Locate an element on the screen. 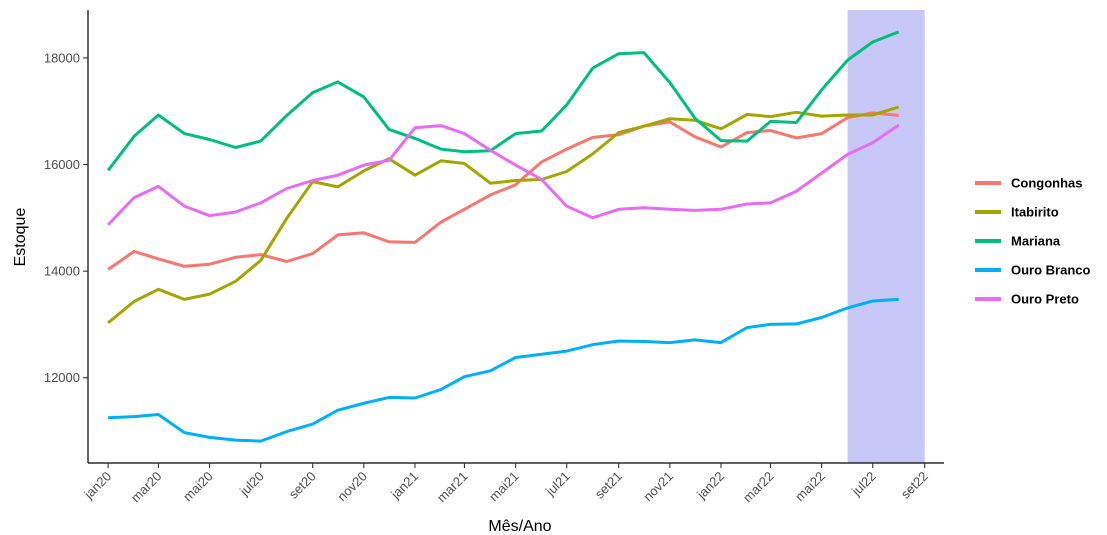 The height and width of the screenshot is (535, 1107). x-tick-label: jan20 is located at coordinates (97, 486).